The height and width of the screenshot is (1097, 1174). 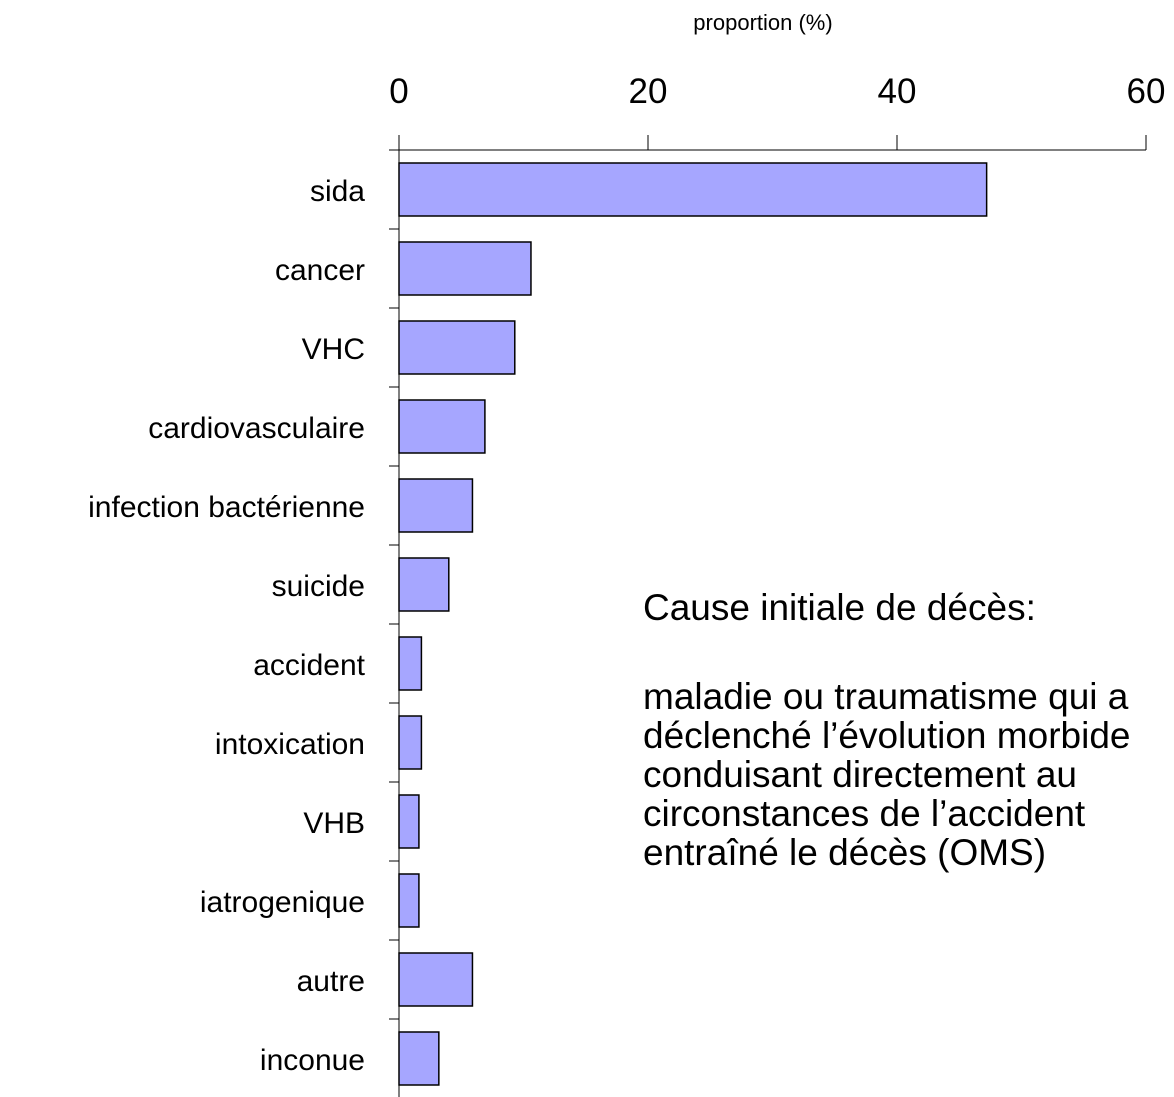 What do you see at coordinates (886, 735) in the screenshot?
I see `annotation-line: déclenché l’évolution morbide` at bounding box center [886, 735].